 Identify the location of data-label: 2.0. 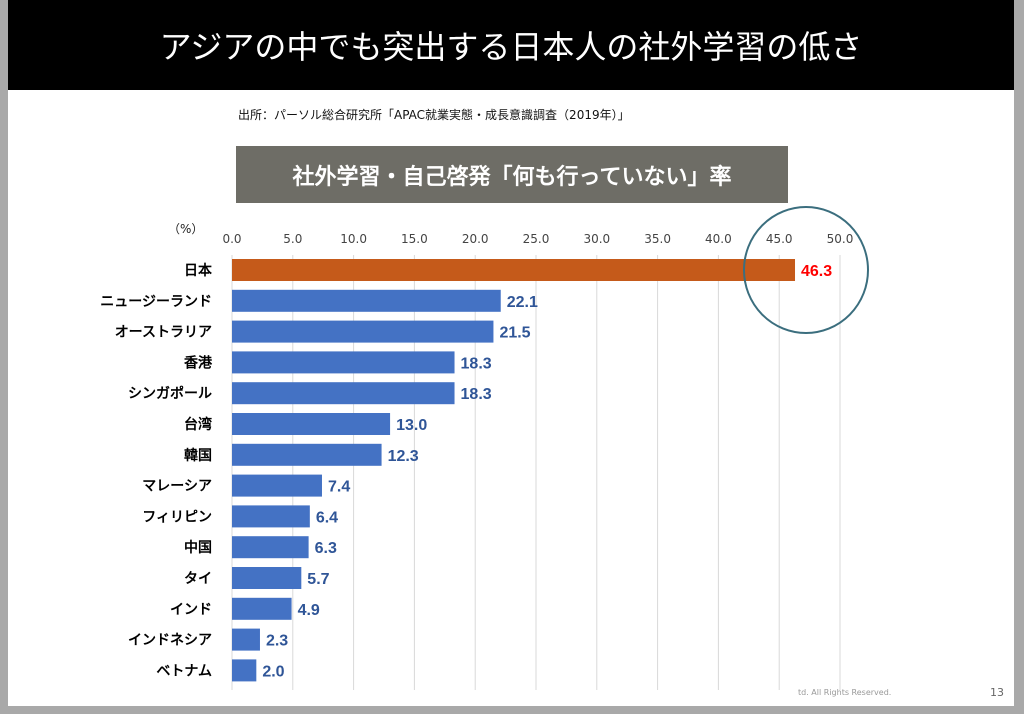
(273, 671).